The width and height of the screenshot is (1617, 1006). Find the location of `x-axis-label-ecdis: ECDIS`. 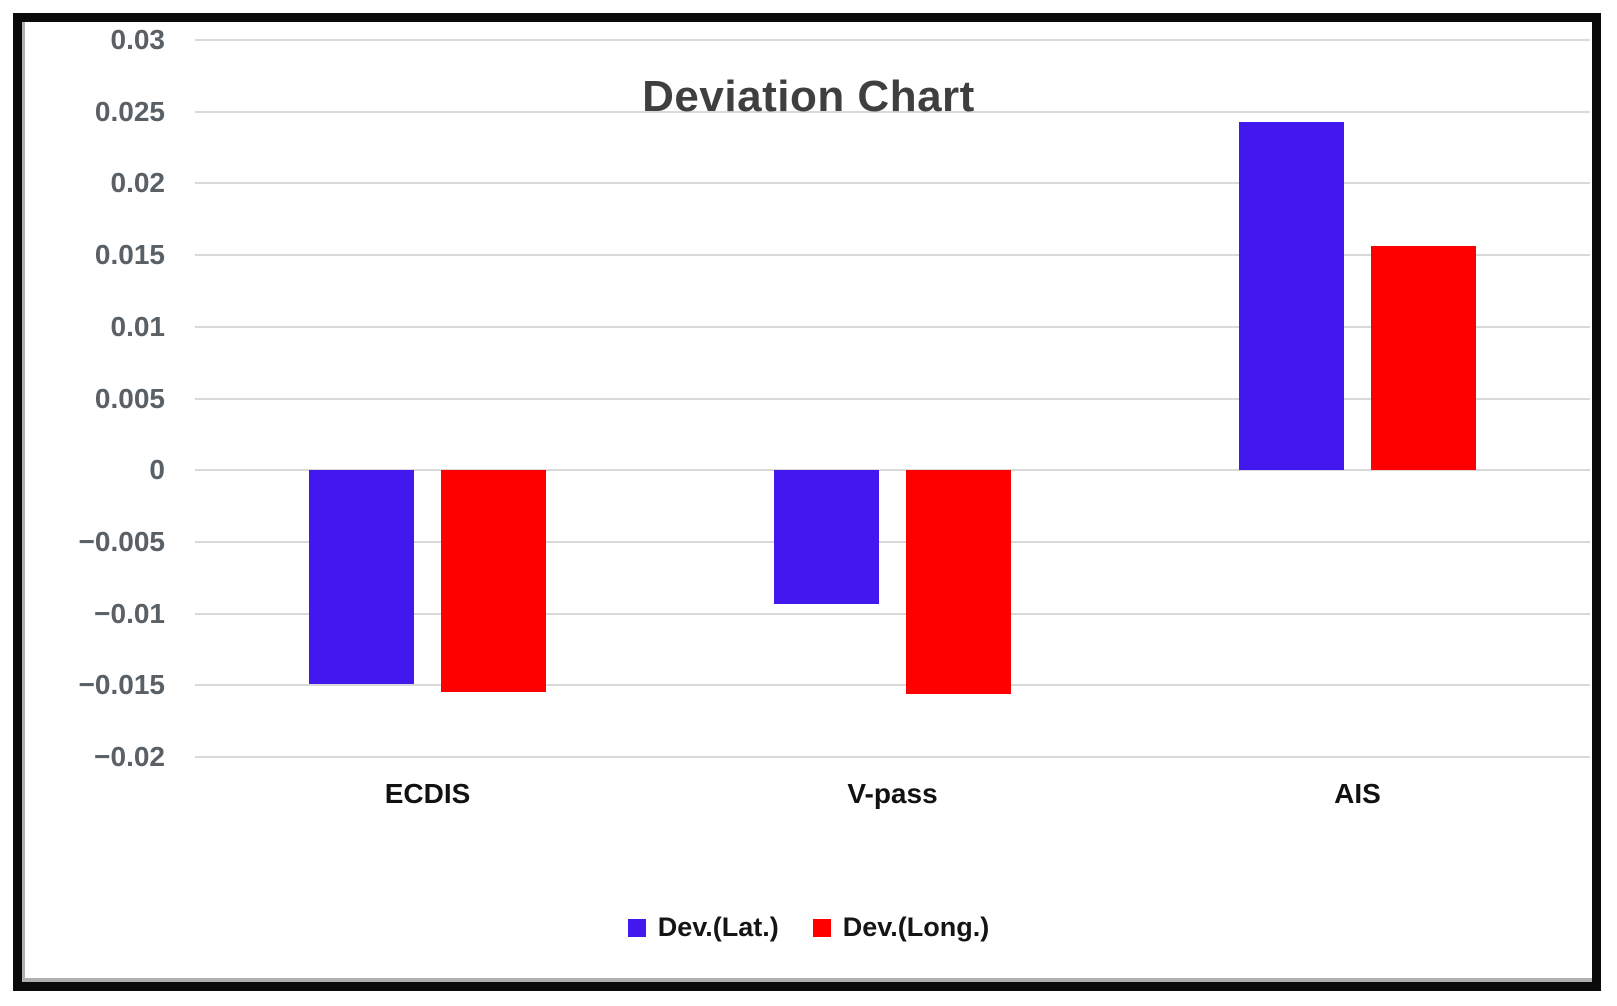

x-axis-label-ecdis: ECDIS is located at coordinates (427, 793).